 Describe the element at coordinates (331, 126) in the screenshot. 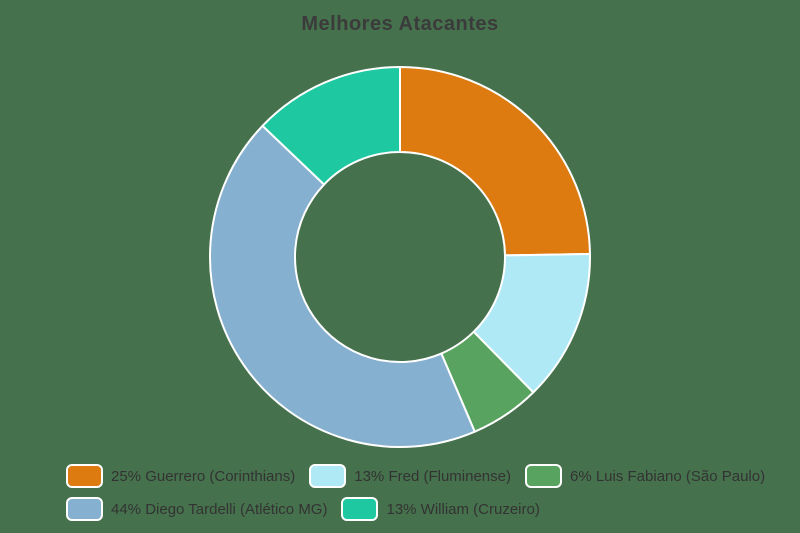

I see `slice-william-cruzeiro` at that location.